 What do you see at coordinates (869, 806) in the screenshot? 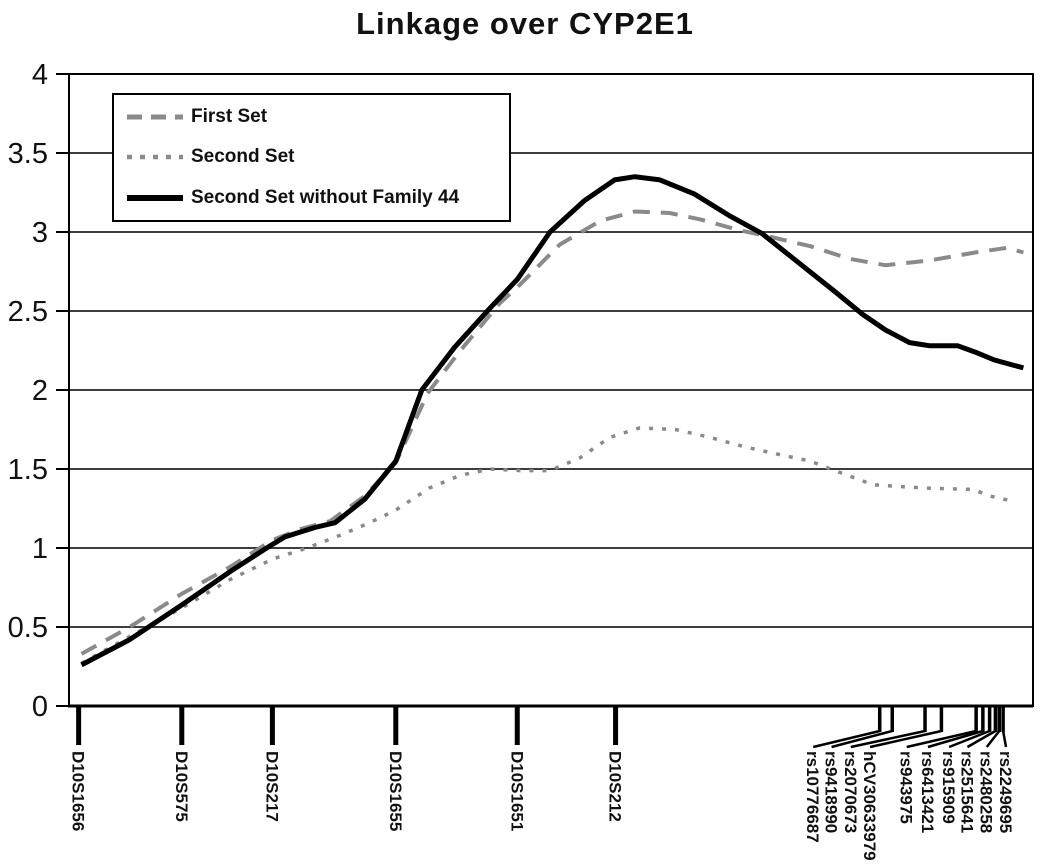
I see `snp-label: hCV30633979` at bounding box center [869, 806].